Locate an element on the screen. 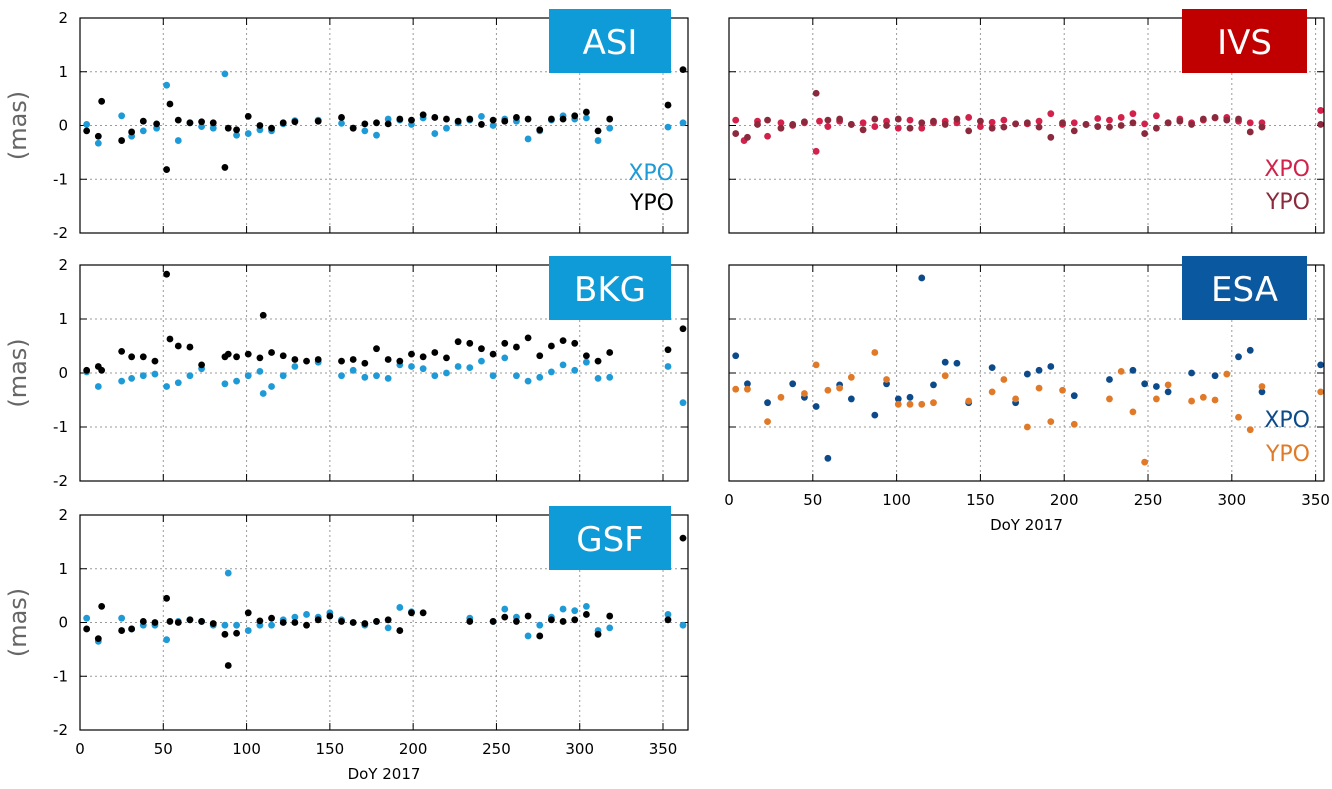 The image size is (1332, 789). legend-entry-ypo: YPO is located at coordinates (1287, 202).